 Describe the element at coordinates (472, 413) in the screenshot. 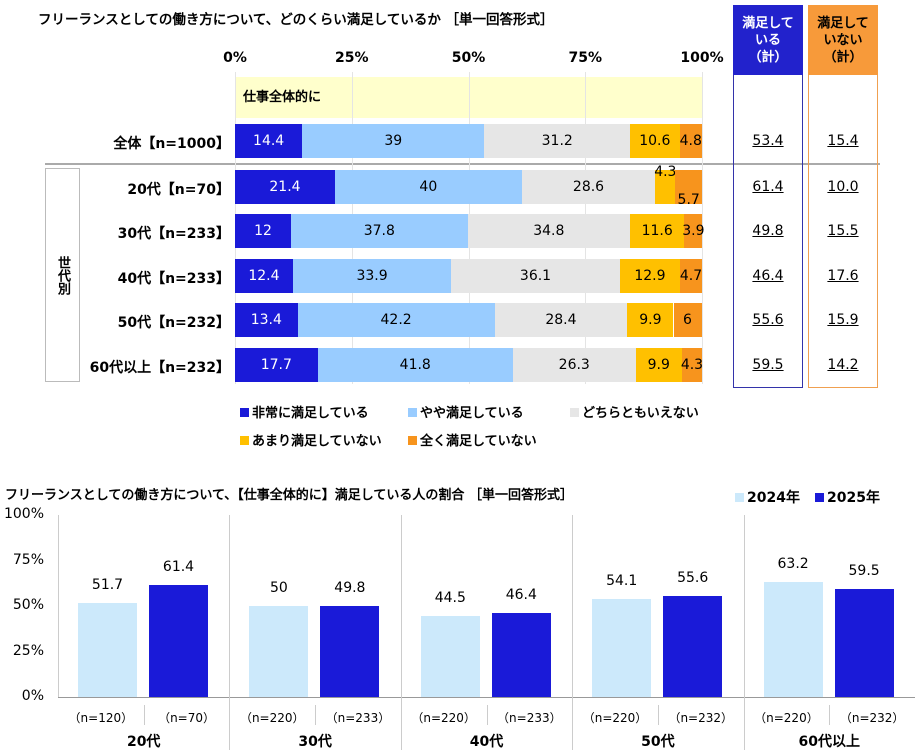

I see `legend-label: やや満足している` at that location.